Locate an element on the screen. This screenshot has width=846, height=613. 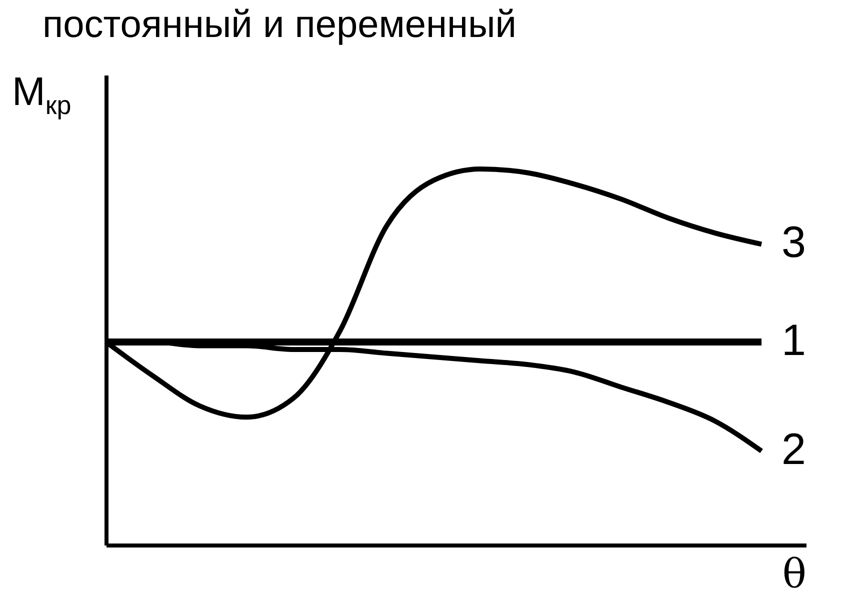
x-axis-title: θ is located at coordinates (794, 575).